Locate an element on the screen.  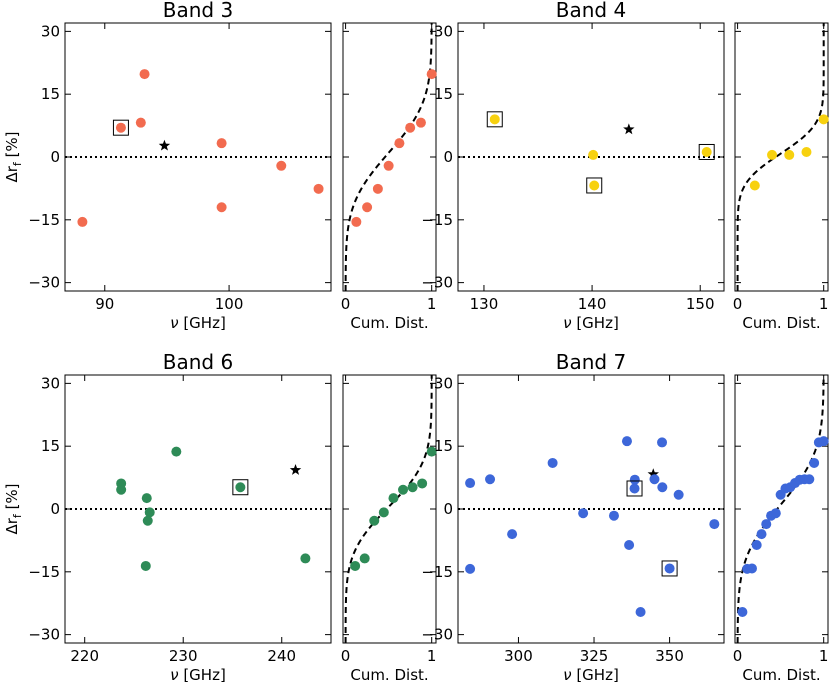
x-tick-label: 100 is located at coordinates (229, 304).